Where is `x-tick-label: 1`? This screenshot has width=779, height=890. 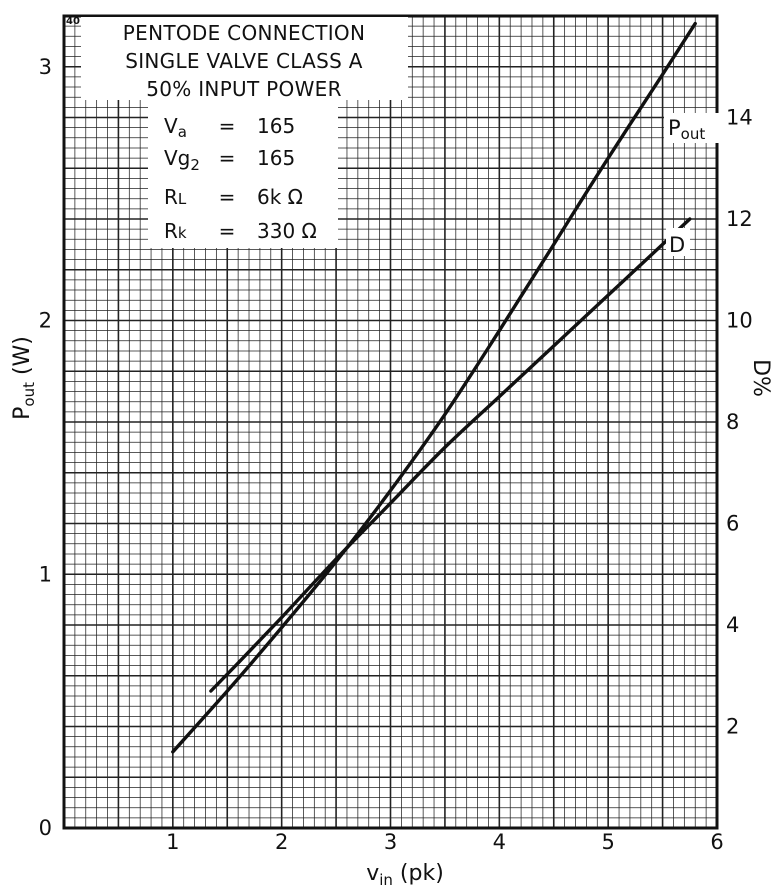 x-tick-label: 1 is located at coordinates (172, 842).